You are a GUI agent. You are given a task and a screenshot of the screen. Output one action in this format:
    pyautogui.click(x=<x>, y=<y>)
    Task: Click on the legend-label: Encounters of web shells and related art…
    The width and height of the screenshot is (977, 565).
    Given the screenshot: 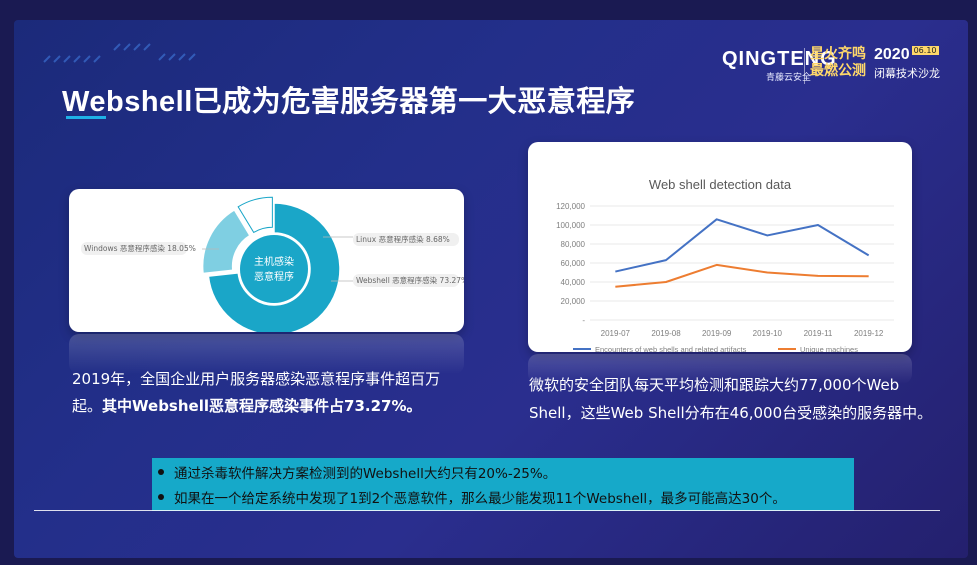 What is the action you would take?
    pyautogui.click(x=671, y=348)
    